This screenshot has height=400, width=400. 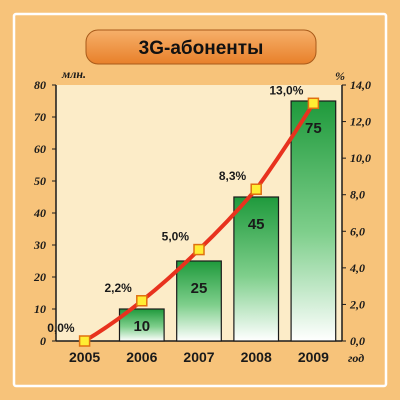 What do you see at coordinates (39, 277) in the screenshot?
I see `y-tick-label: 20` at bounding box center [39, 277].